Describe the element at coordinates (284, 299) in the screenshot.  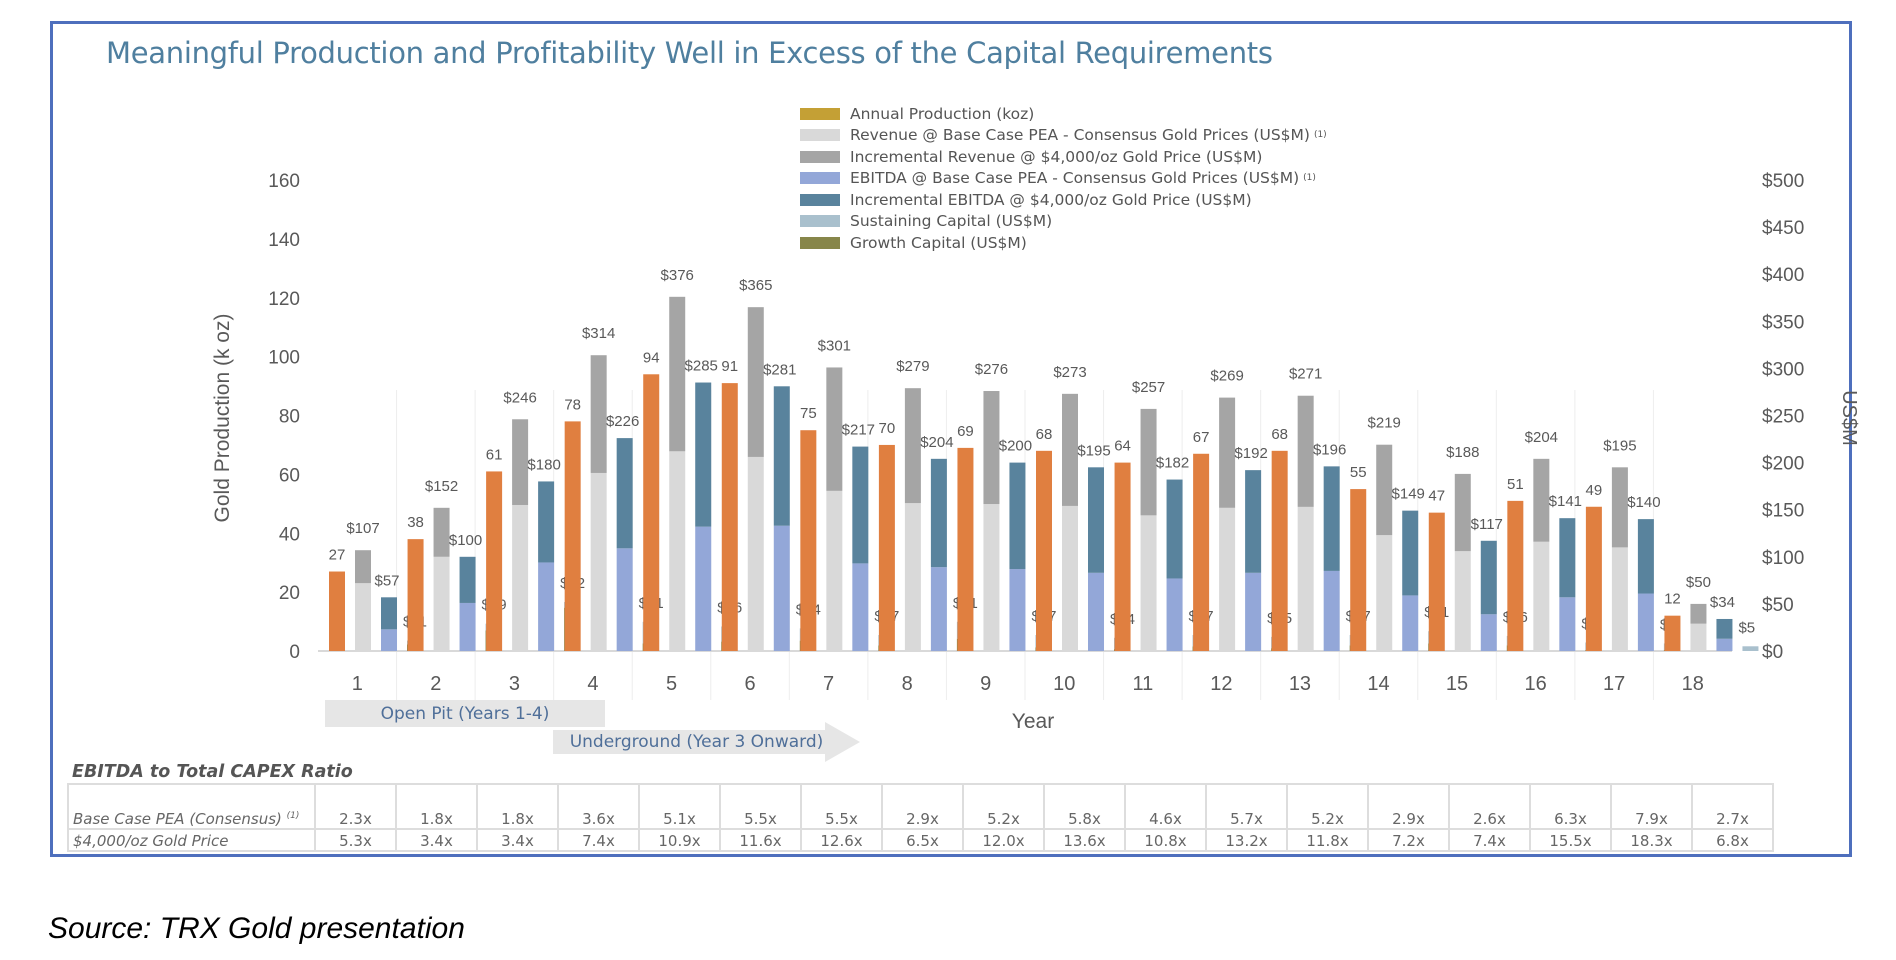
I see `y-tick-label: 120` at that location.